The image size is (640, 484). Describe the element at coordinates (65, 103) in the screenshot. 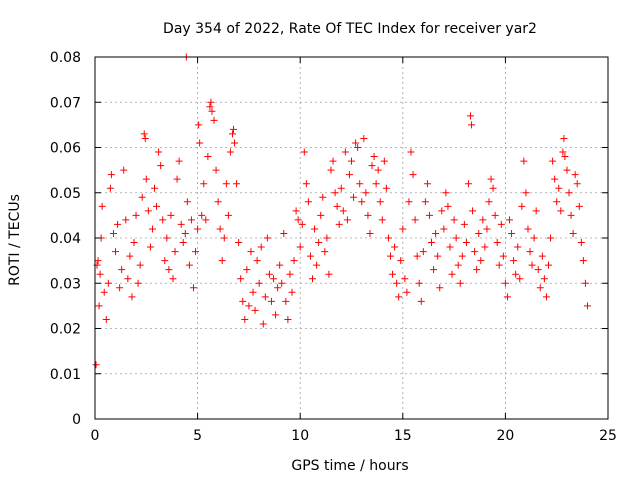

I see `y-tick-label: 0.07` at that location.